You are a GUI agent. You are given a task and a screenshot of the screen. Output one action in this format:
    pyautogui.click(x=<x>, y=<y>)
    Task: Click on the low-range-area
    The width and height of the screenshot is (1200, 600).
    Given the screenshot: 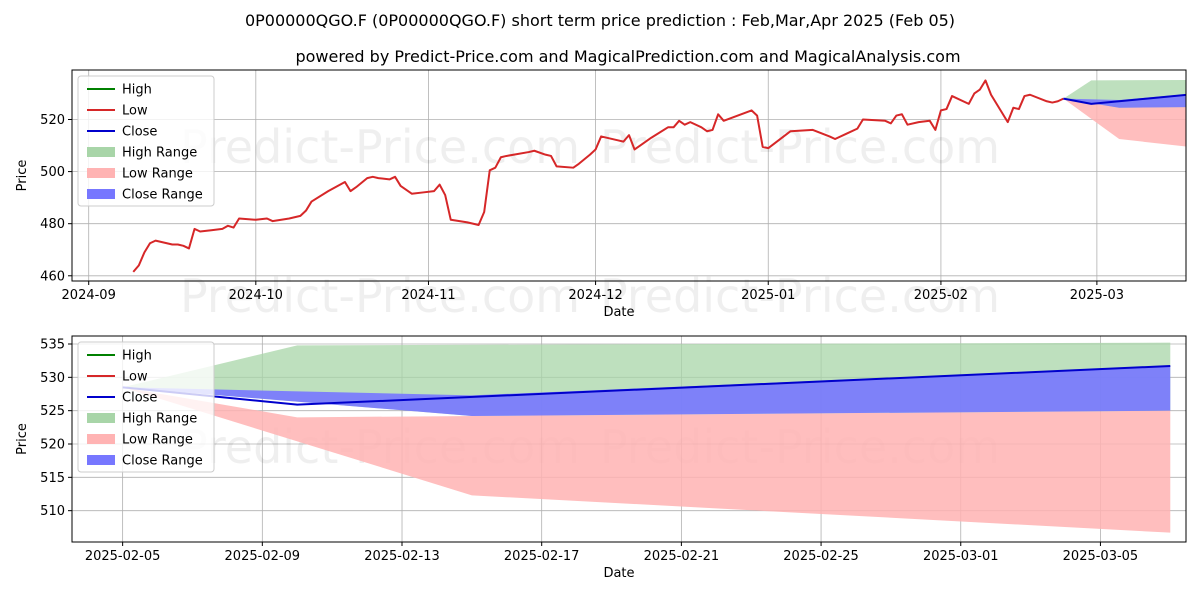 What is the action you would take?
    pyautogui.click(x=1124, y=122)
    